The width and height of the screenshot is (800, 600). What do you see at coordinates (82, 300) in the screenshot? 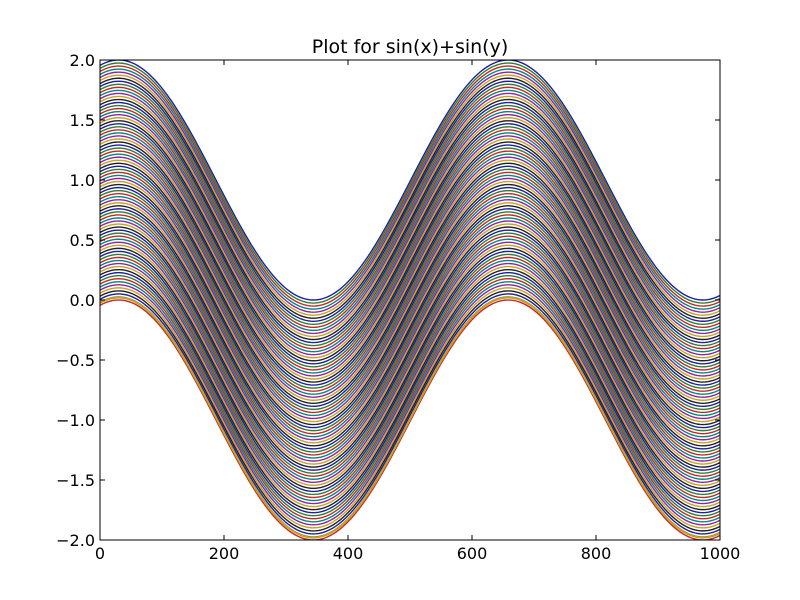
I see `y-tick-label: 0.0` at bounding box center [82, 300].